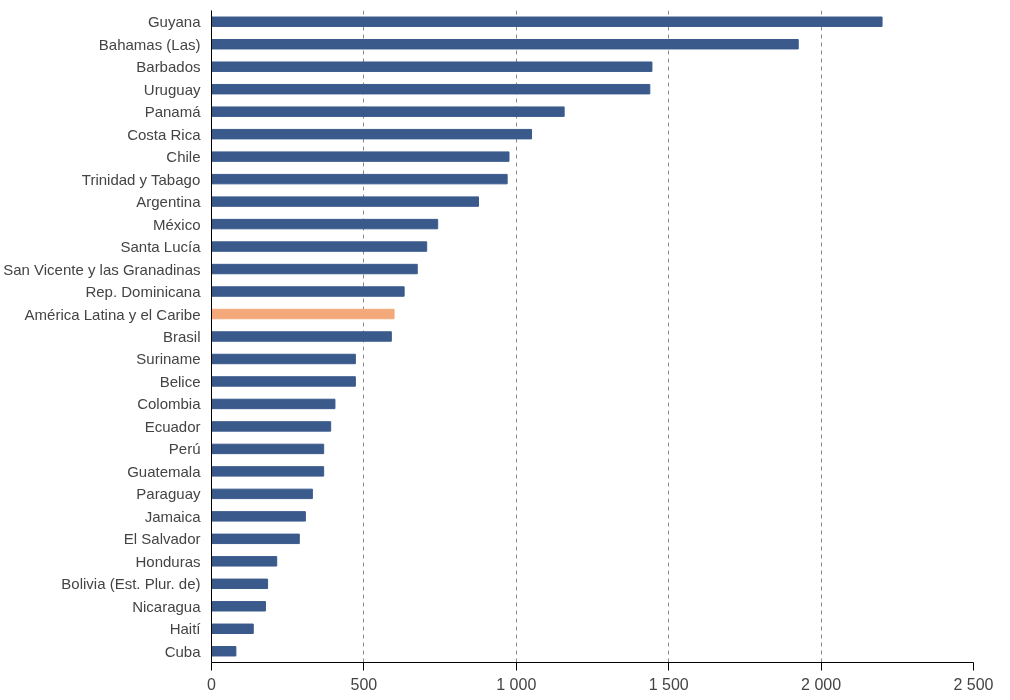 This screenshot has width=1010, height=700. What do you see at coordinates (169, 404) in the screenshot?
I see `y-tick-label: Colombia` at bounding box center [169, 404].